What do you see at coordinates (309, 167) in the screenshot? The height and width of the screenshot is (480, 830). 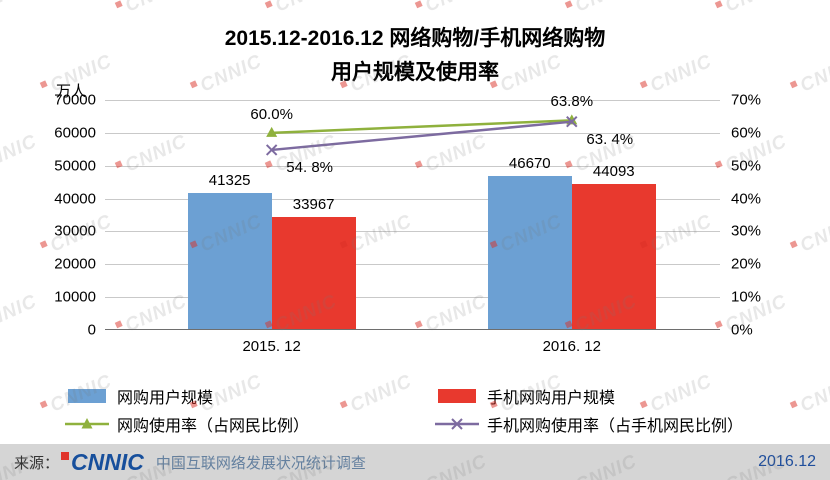 I see `line-point-label: 54. 8%` at bounding box center [309, 167].